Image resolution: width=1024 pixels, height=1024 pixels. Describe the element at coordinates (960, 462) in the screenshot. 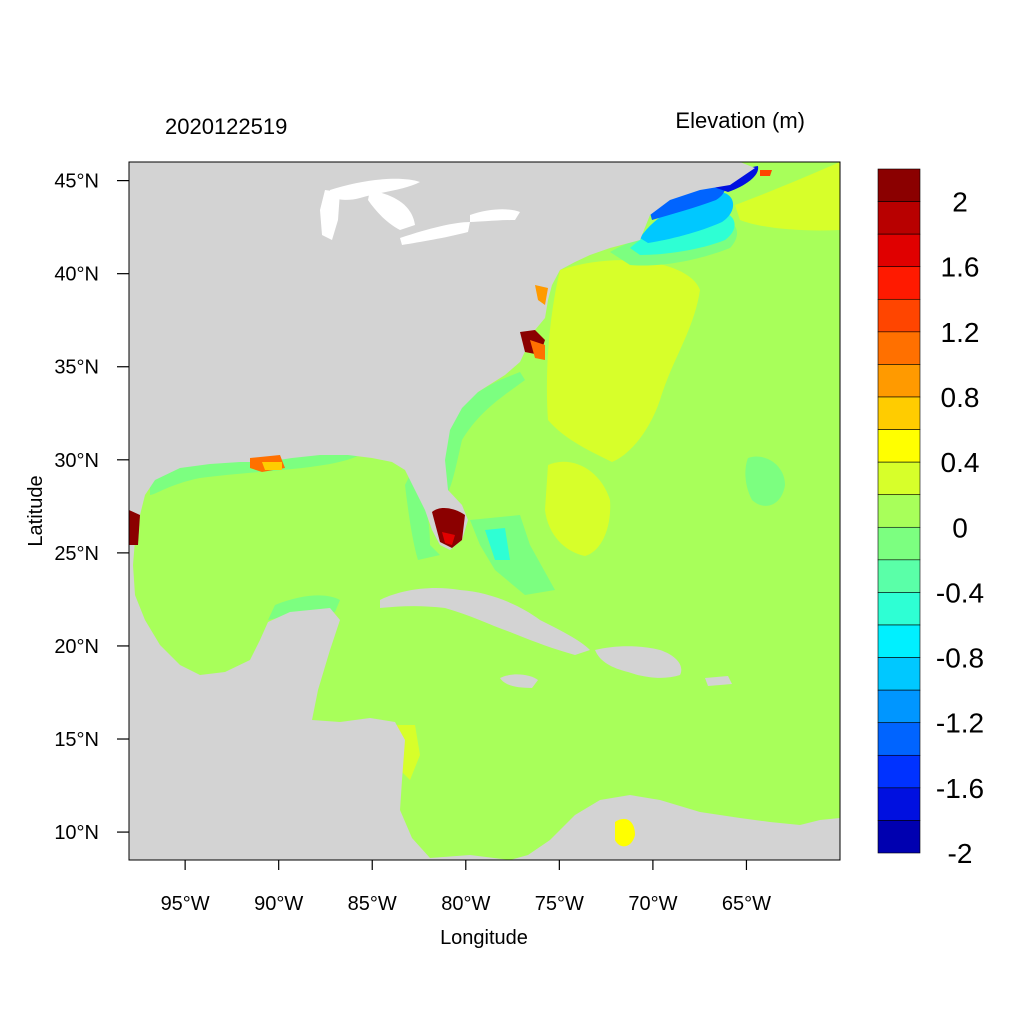

I see `colorbar-label: 0.4` at that location.